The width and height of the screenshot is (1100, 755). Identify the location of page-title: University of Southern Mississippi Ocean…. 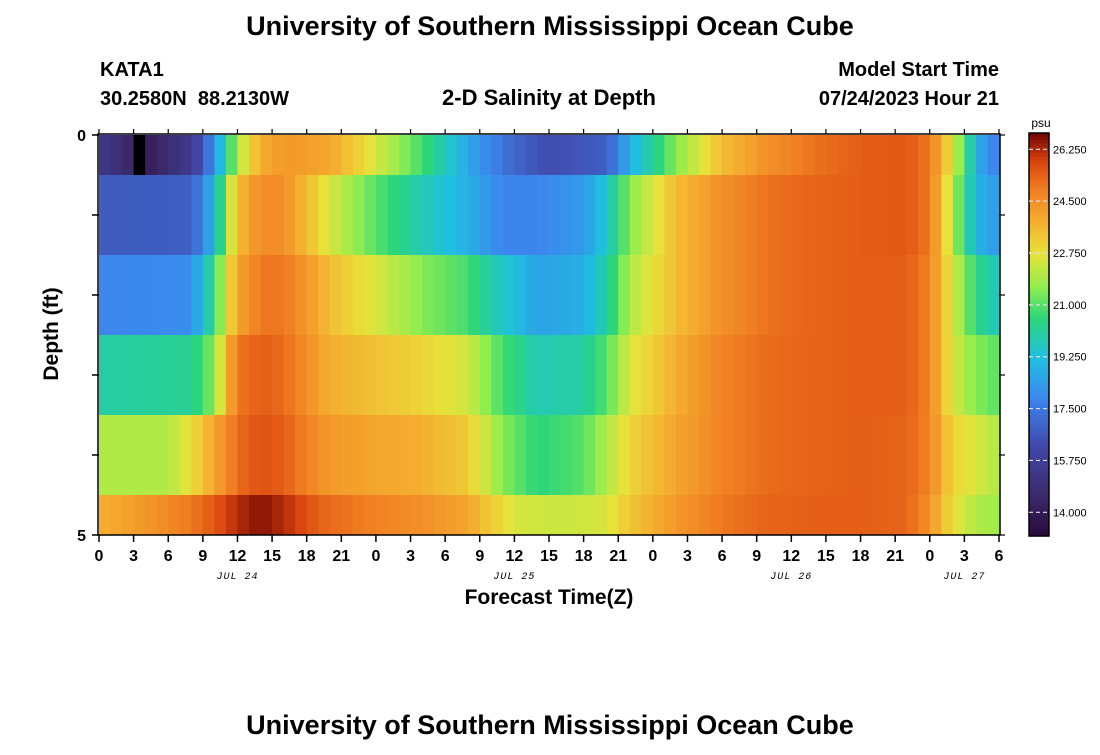
(550, 26).